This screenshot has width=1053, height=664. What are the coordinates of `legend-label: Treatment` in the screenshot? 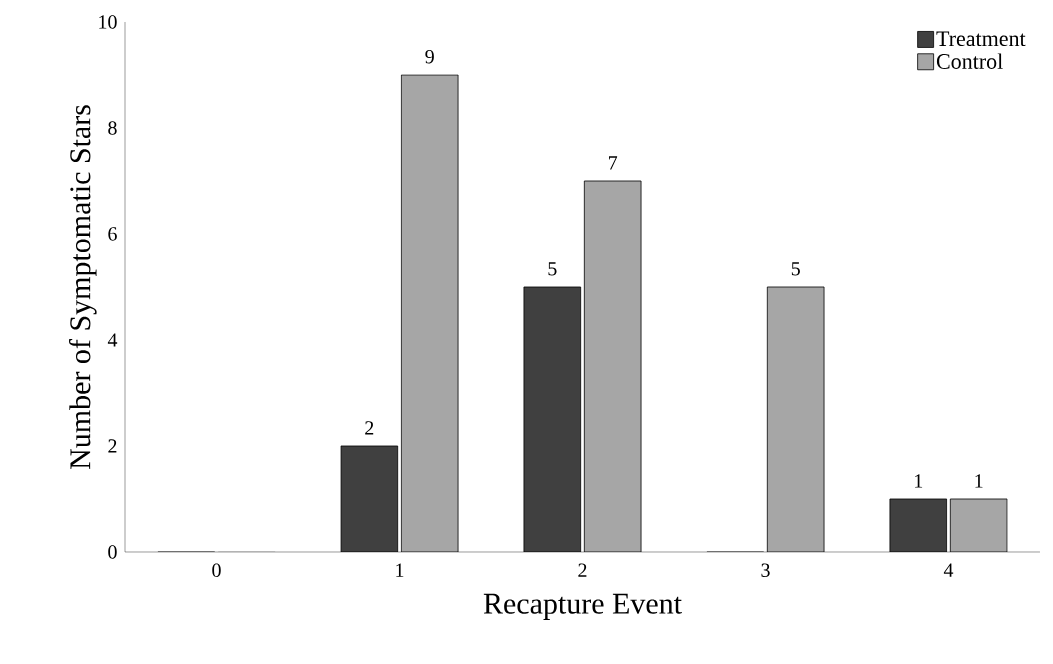 It's located at (981, 39).